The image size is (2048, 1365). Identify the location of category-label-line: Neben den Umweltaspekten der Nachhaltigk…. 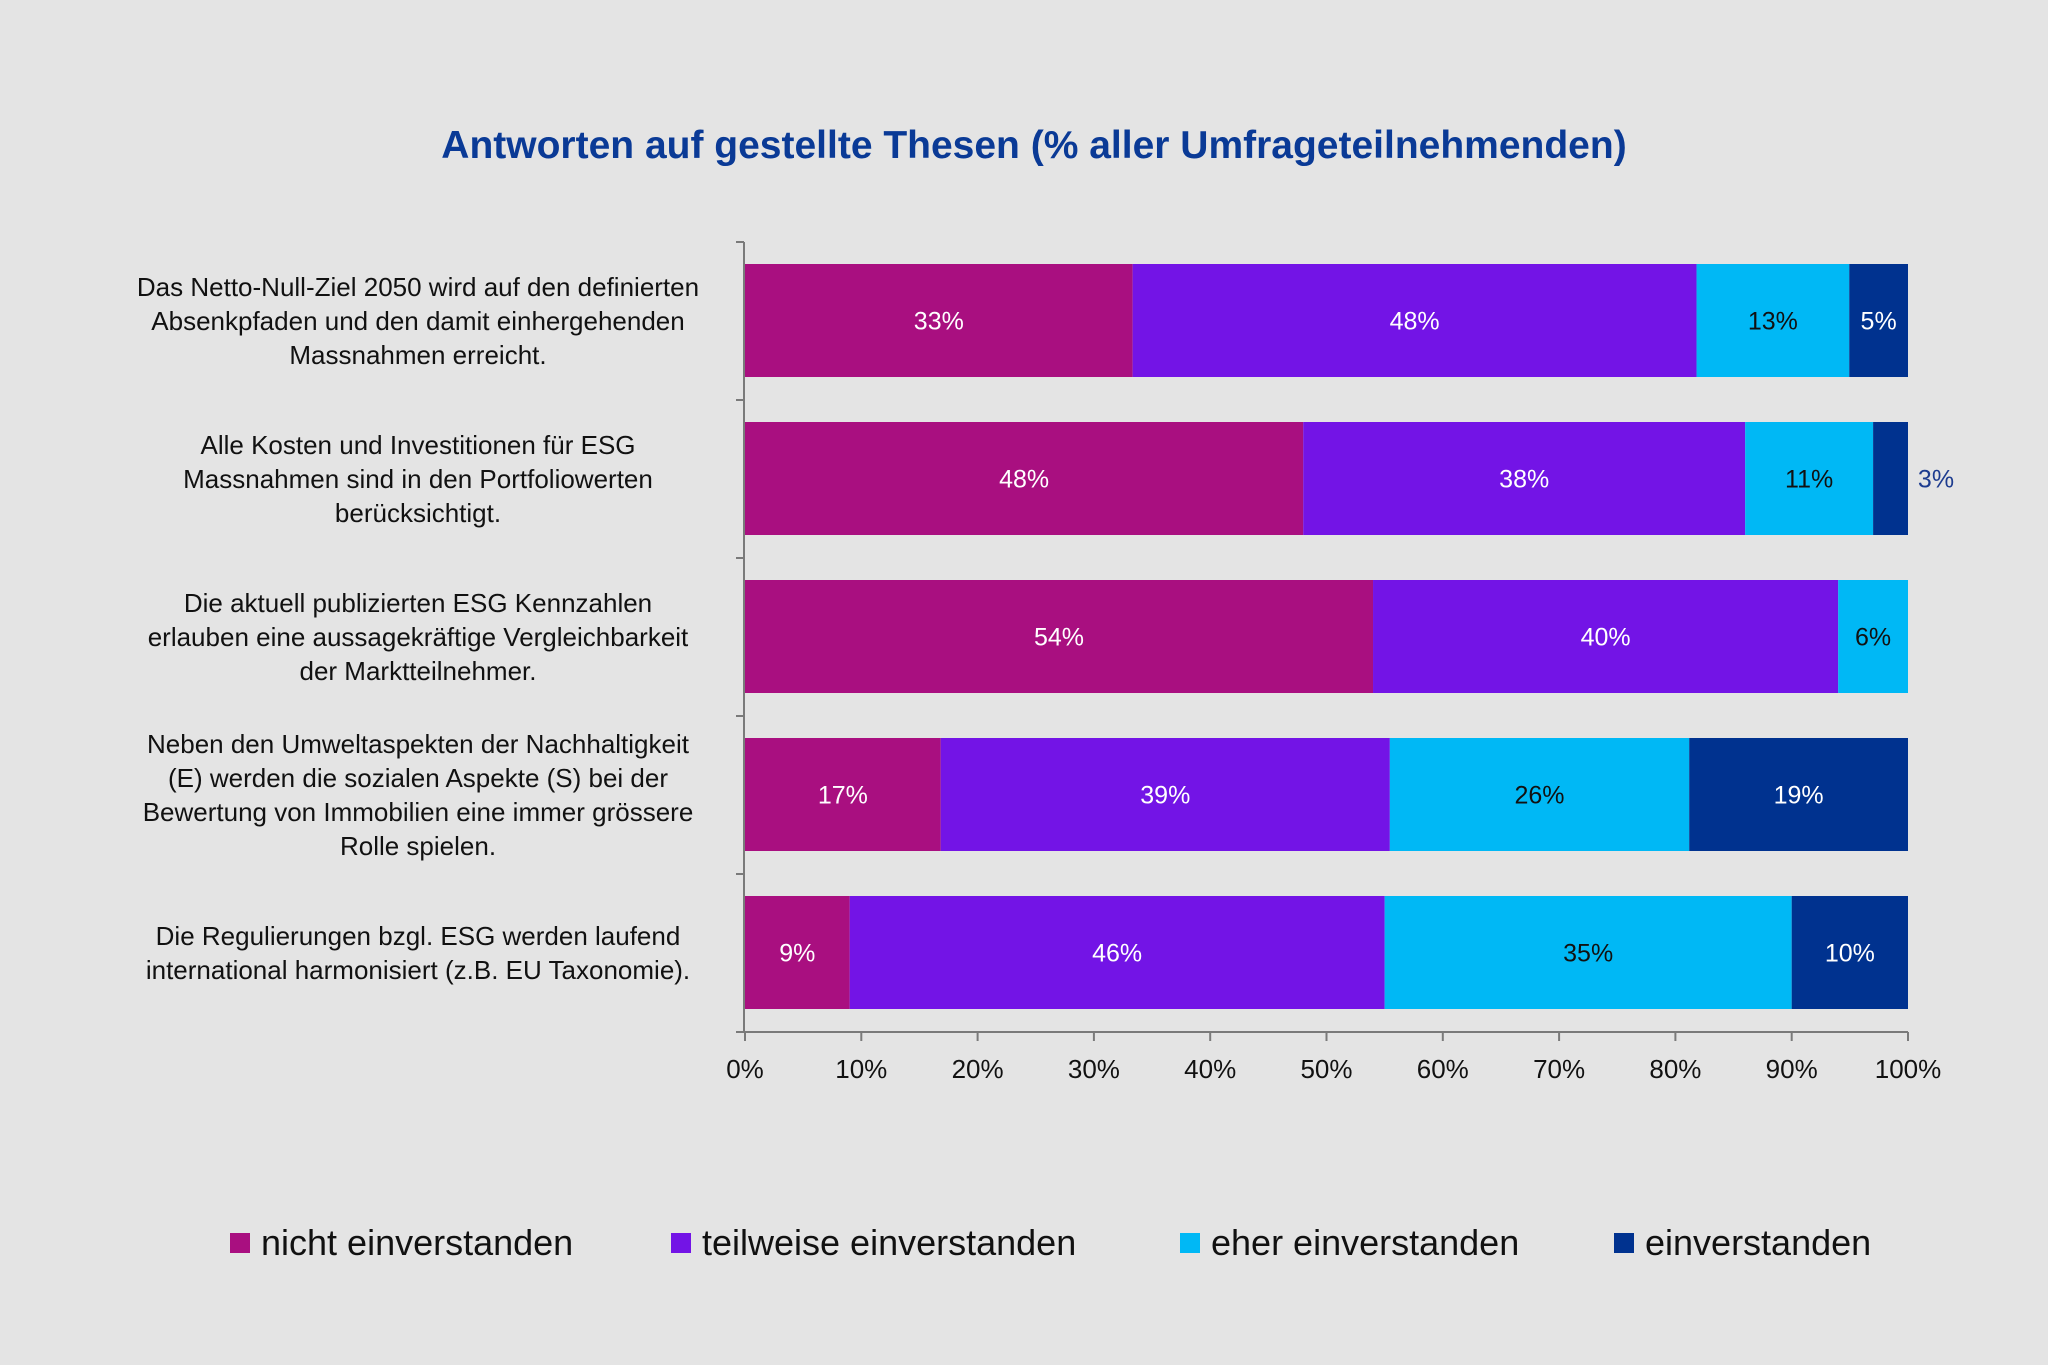
(418, 743).